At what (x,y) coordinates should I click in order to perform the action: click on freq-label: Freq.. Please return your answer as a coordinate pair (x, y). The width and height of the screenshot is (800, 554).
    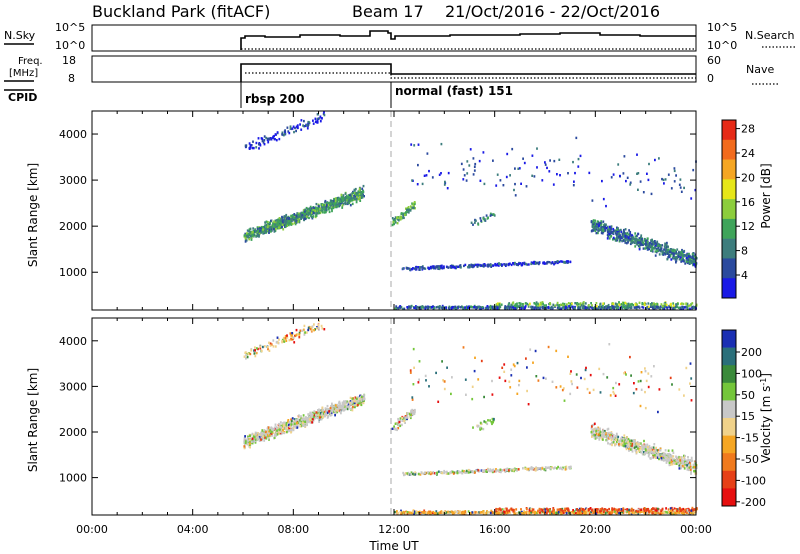
    Looking at the image, I should click on (30, 61).